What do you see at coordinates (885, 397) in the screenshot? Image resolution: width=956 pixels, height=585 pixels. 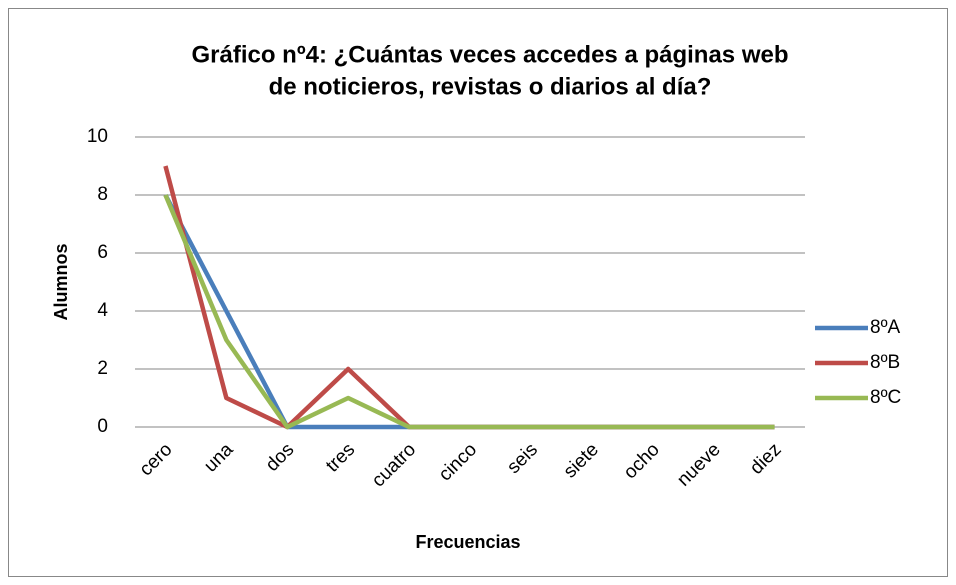 I see `legend-label: 8ºC` at bounding box center [885, 397].